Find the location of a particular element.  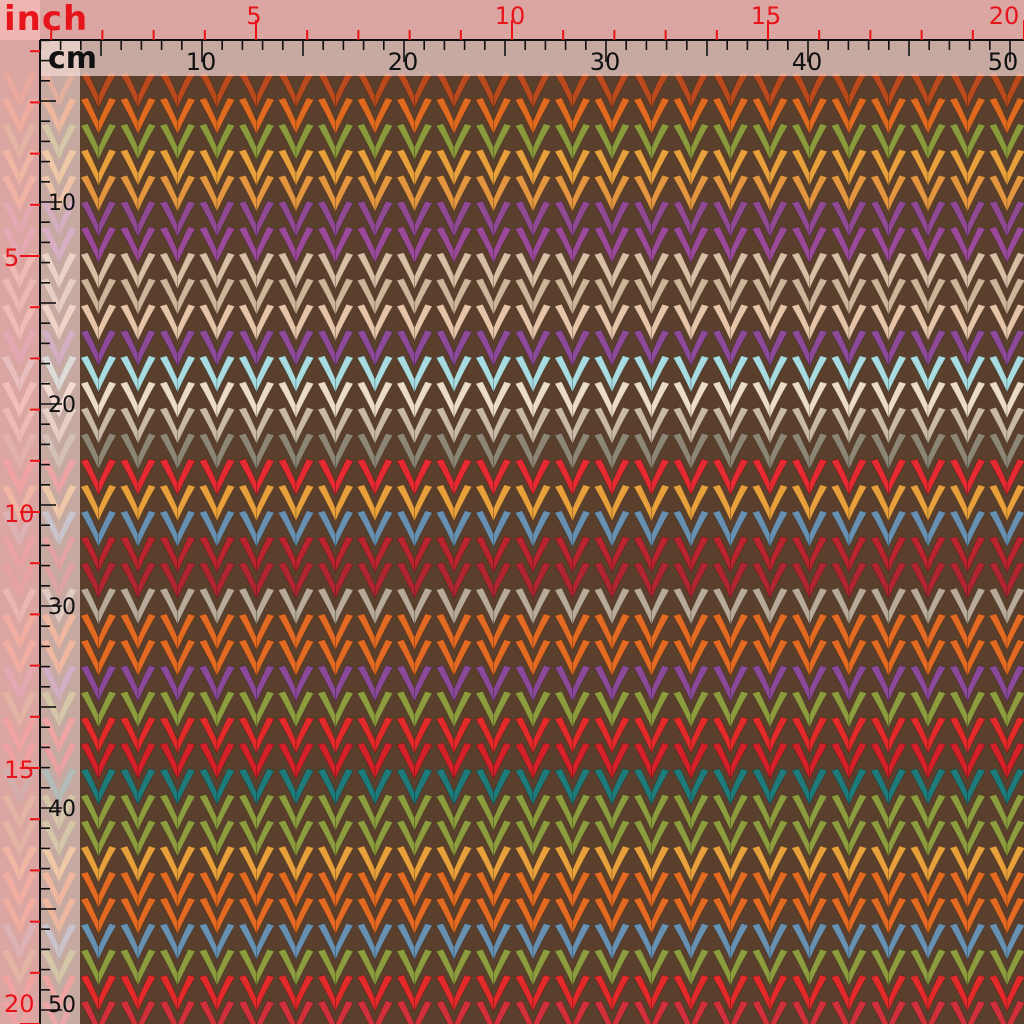

left-inch-label-5: 5 is located at coordinates (12, 258).